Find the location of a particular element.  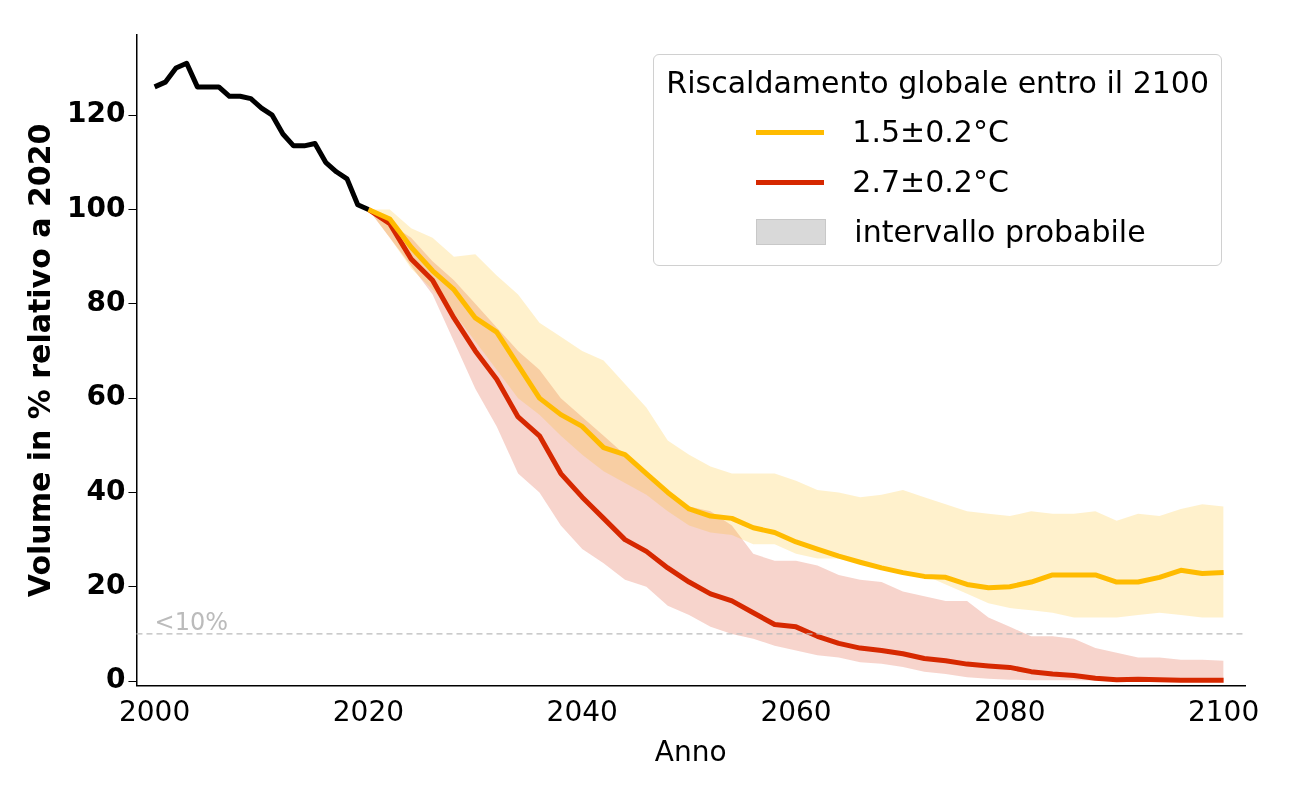

y-tick-label: 60 is located at coordinates (106, 396).